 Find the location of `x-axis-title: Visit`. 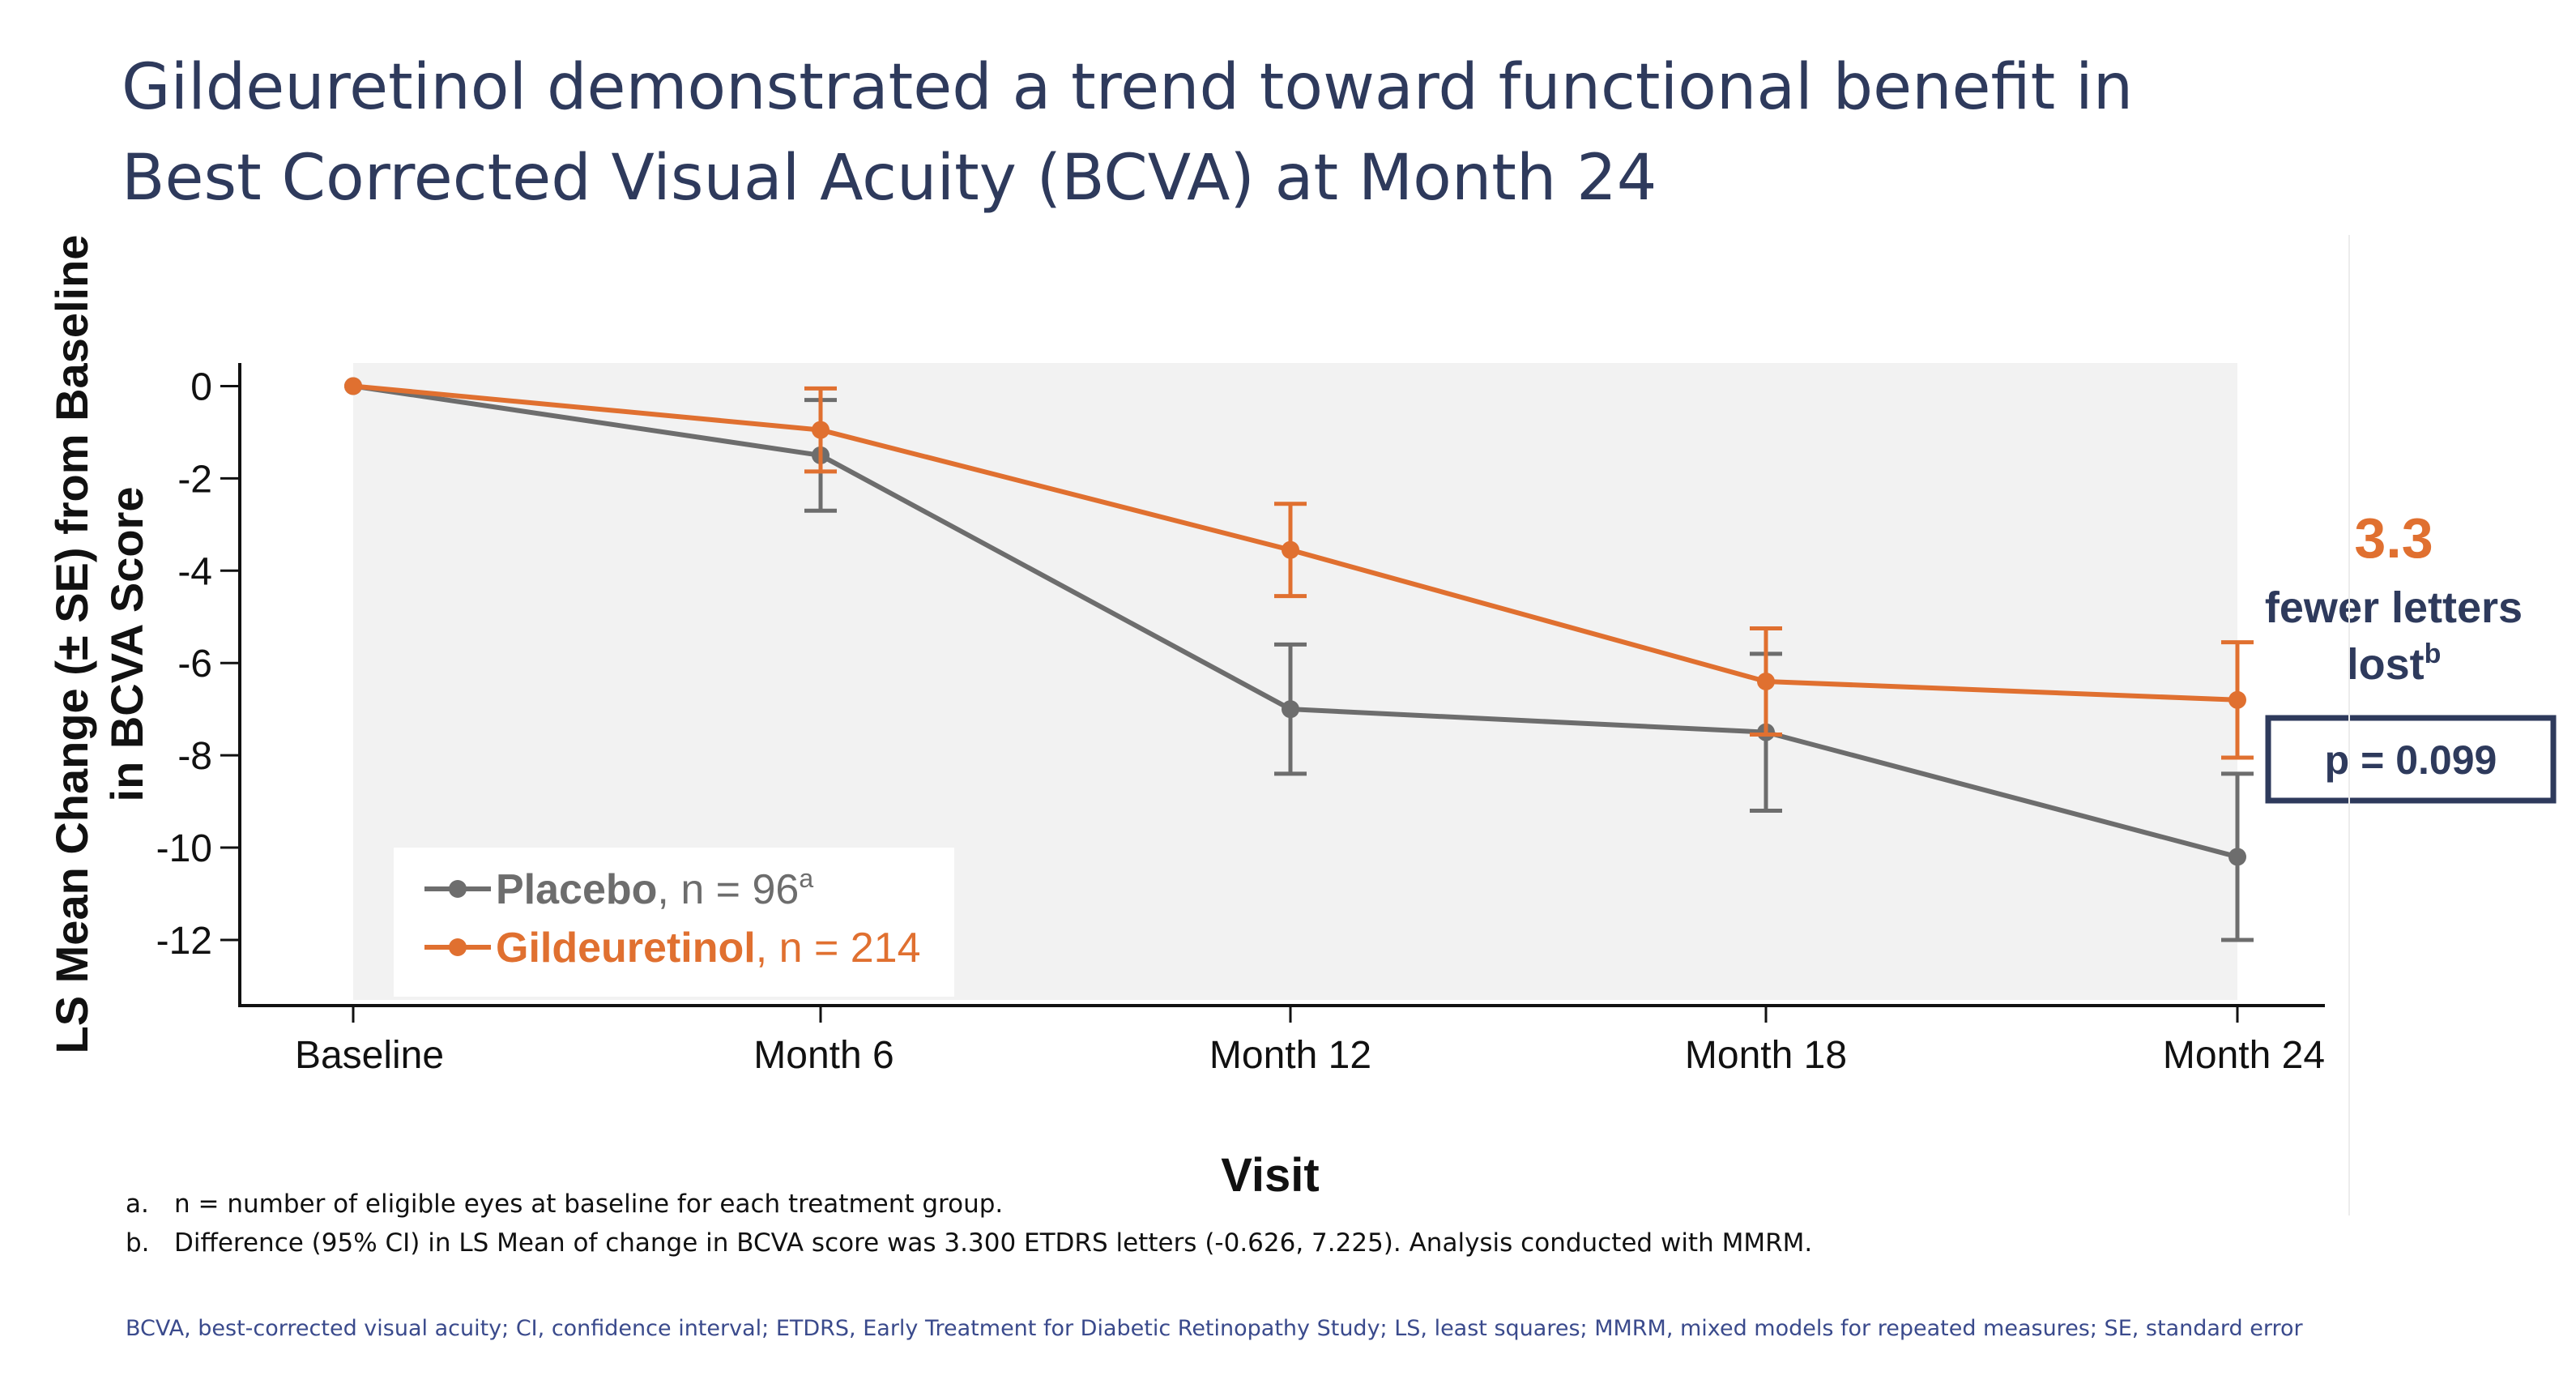

x-axis-title: Visit is located at coordinates (1270, 1175).